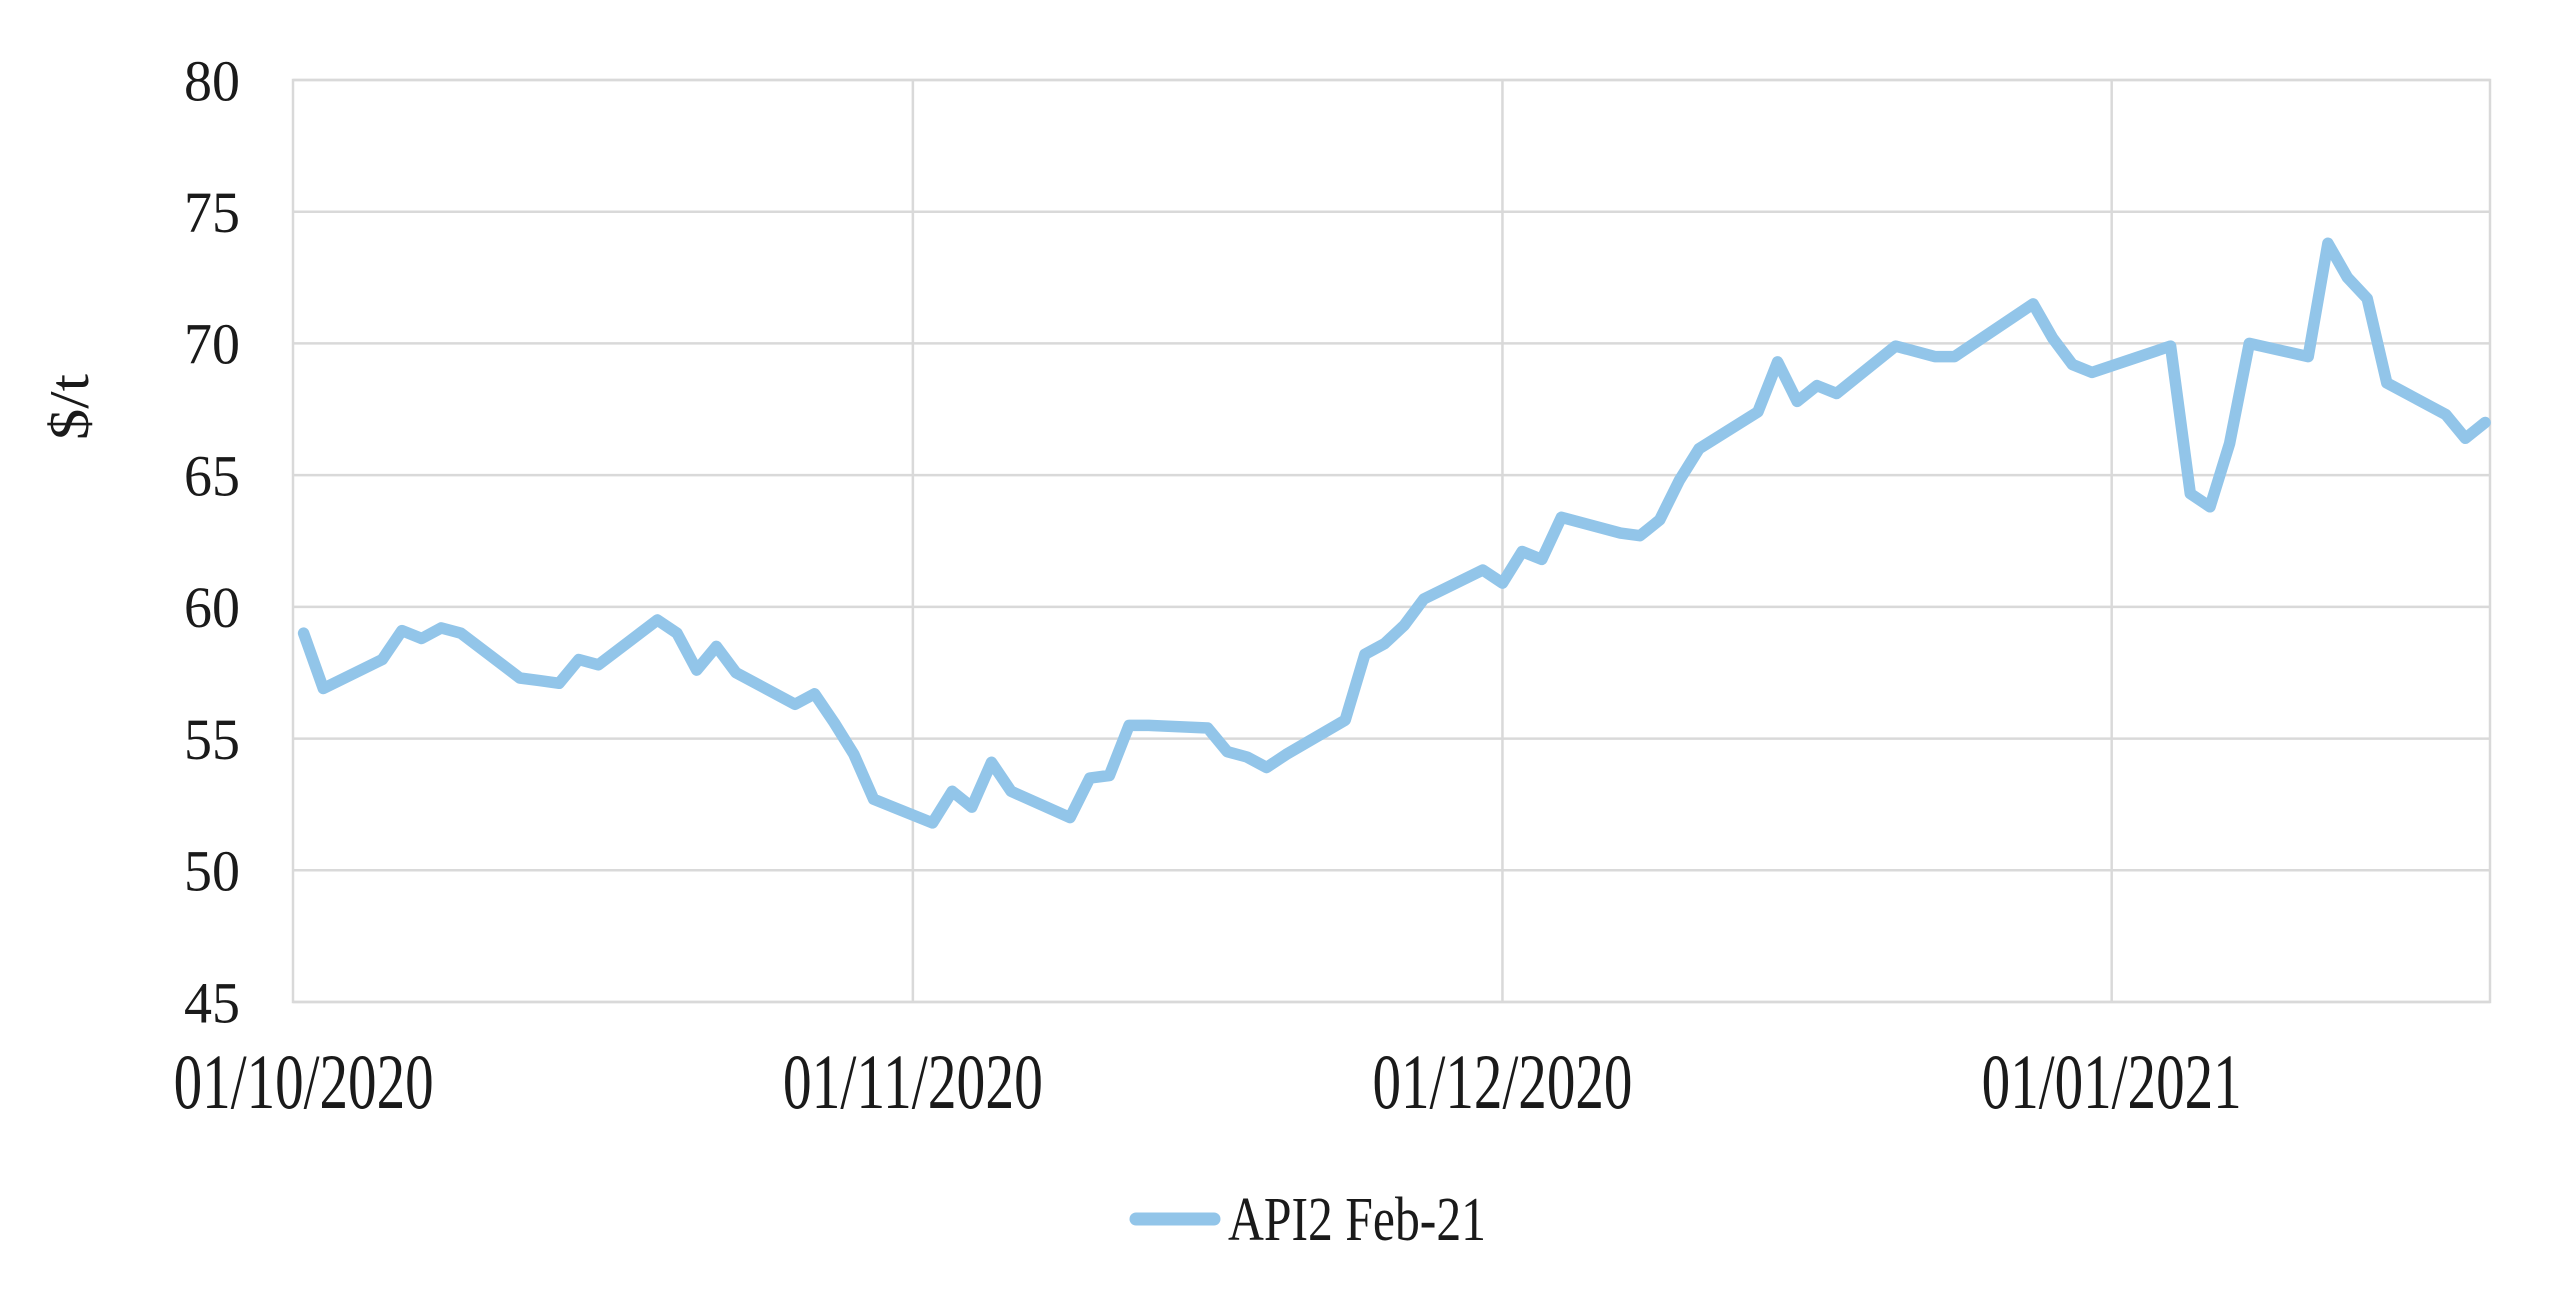  I want to click on legend-label: API2 Feb-21, so click(1357, 1220).